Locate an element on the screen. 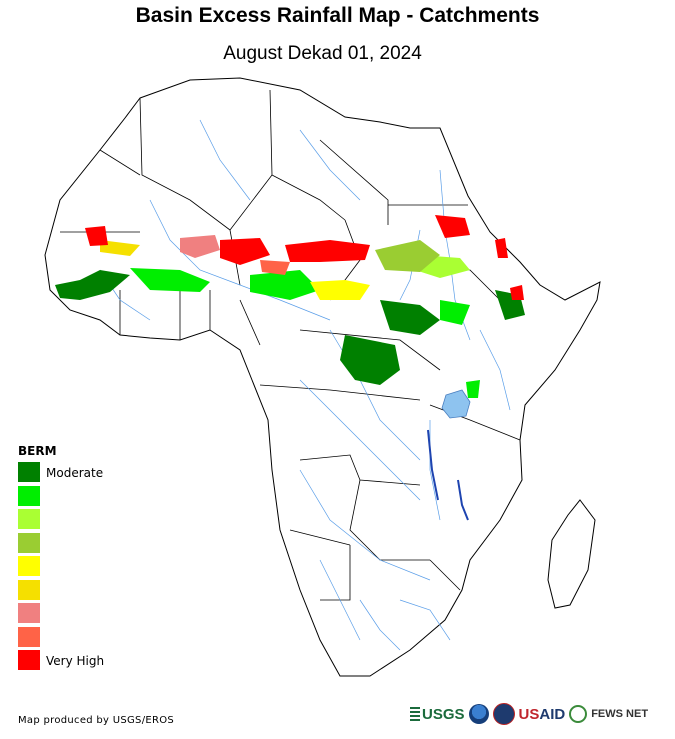 The height and width of the screenshot is (739, 675). berm-moderate-guinea is located at coordinates (92, 285).